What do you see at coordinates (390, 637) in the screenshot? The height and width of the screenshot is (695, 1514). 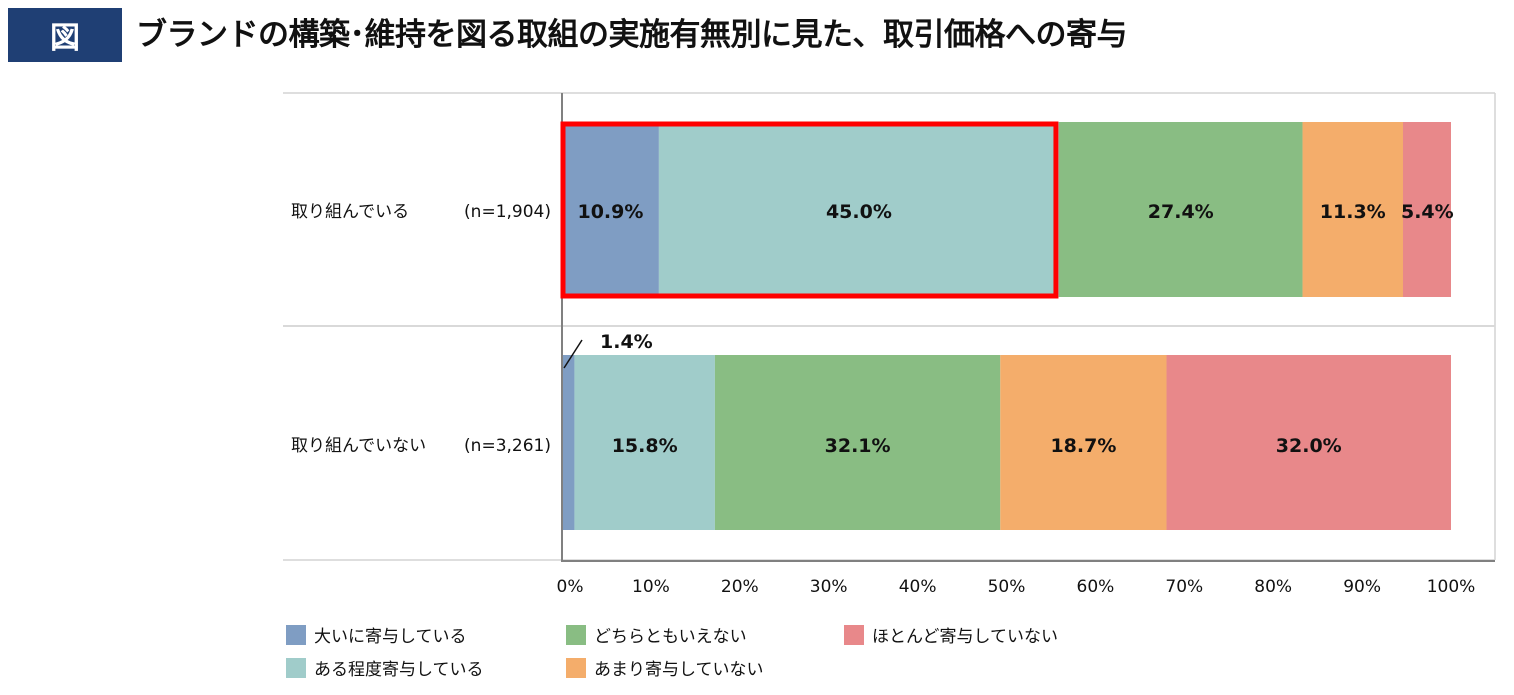 I see `legend-label: 大いに寄与している` at bounding box center [390, 637].